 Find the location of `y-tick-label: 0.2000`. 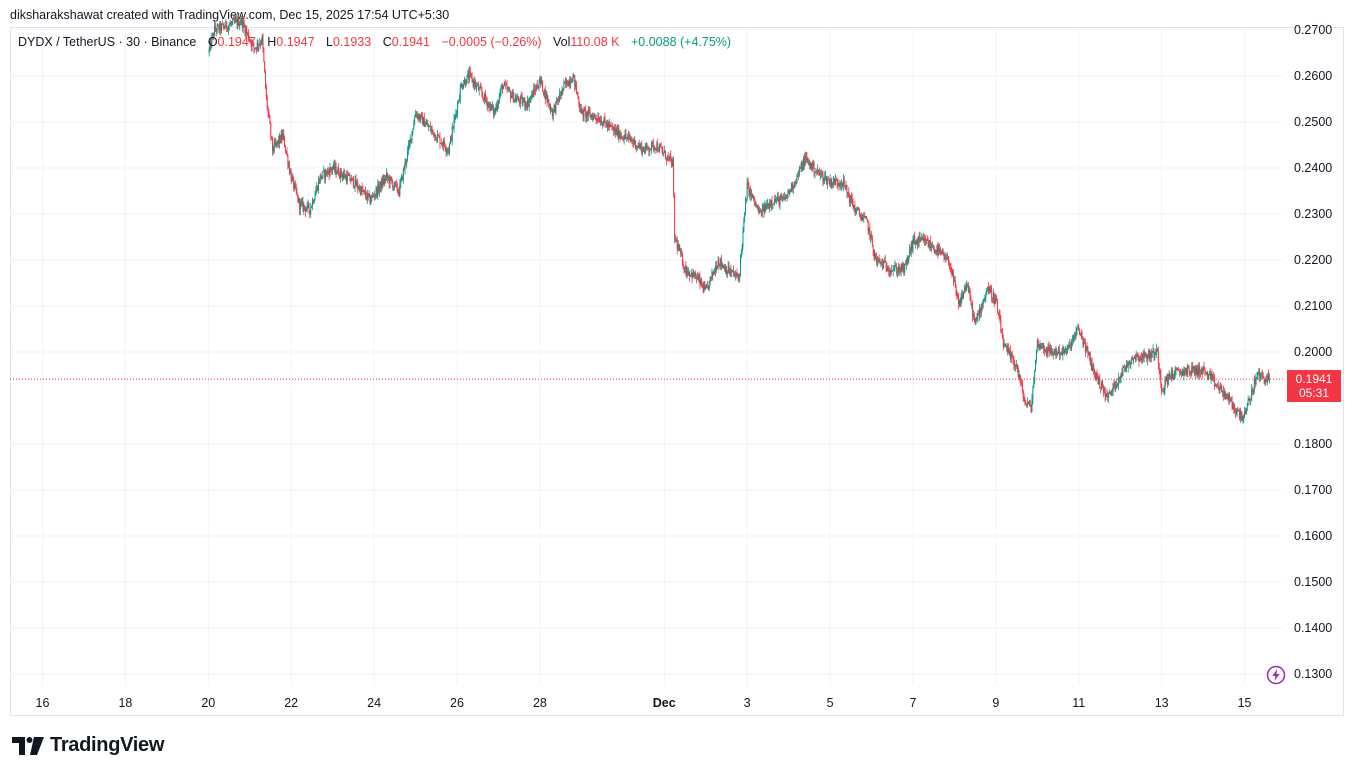

y-tick-label: 0.2000 is located at coordinates (1313, 352).